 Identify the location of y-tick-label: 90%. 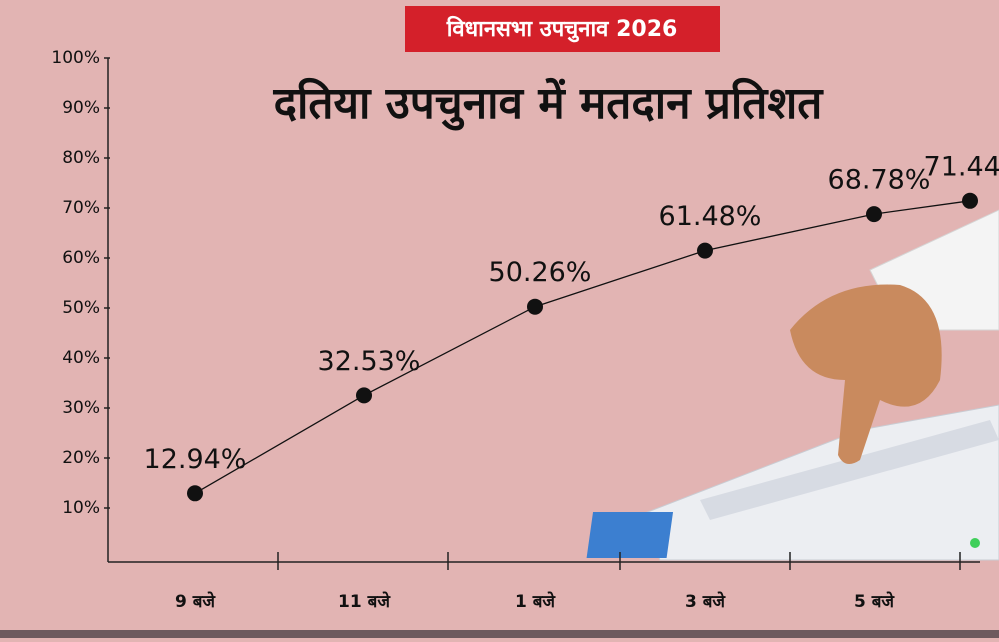
(81, 108).